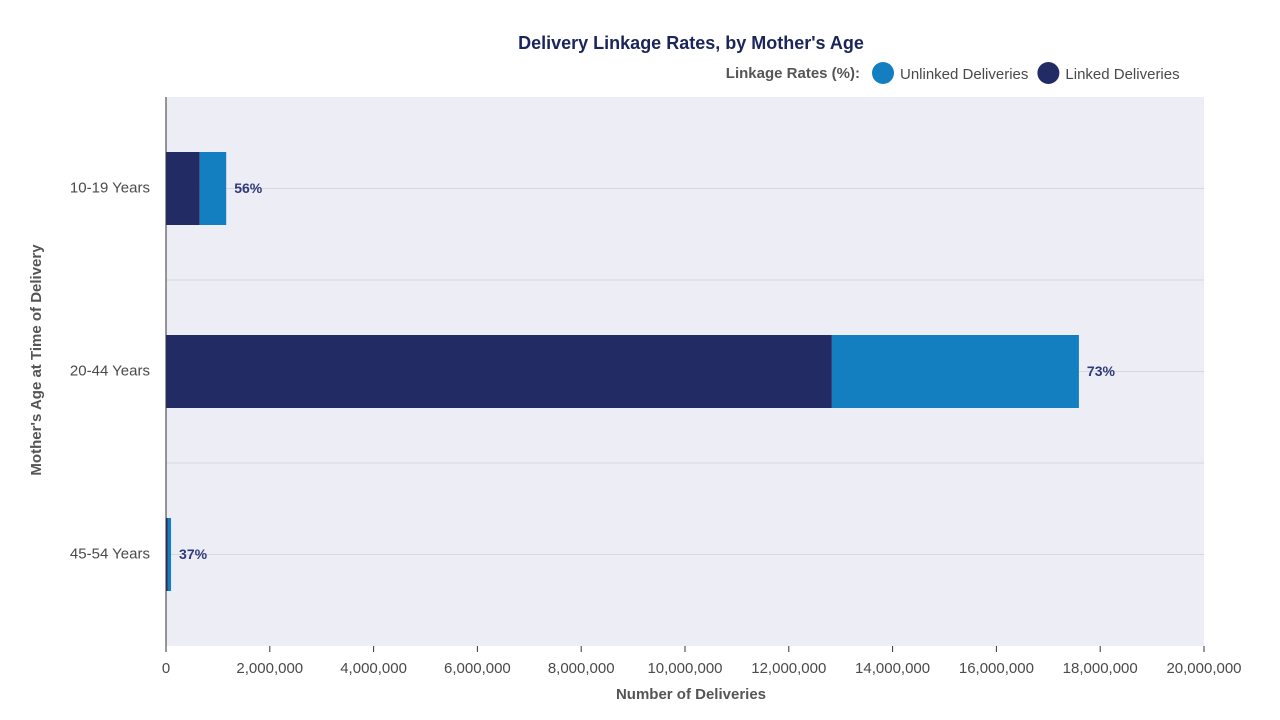 This screenshot has width=1280, height=720. What do you see at coordinates (1101, 371) in the screenshot?
I see `rate-label: 73%` at bounding box center [1101, 371].